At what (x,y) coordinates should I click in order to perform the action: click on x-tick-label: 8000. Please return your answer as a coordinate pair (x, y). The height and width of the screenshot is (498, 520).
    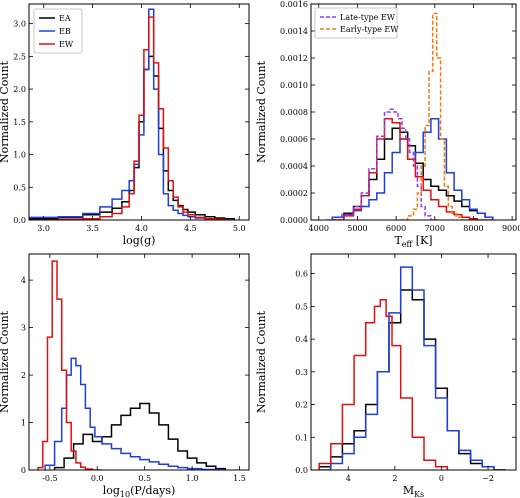
    Looking at the image, I should click on (473, 228).